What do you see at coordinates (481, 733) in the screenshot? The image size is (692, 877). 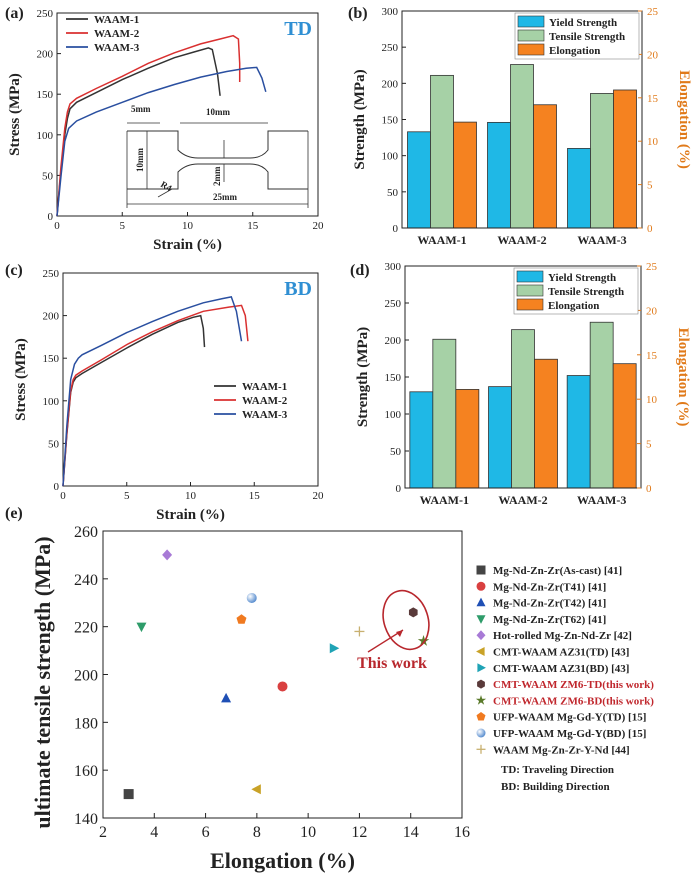 I see `marker-sphere` at bounding box center [481, 733].